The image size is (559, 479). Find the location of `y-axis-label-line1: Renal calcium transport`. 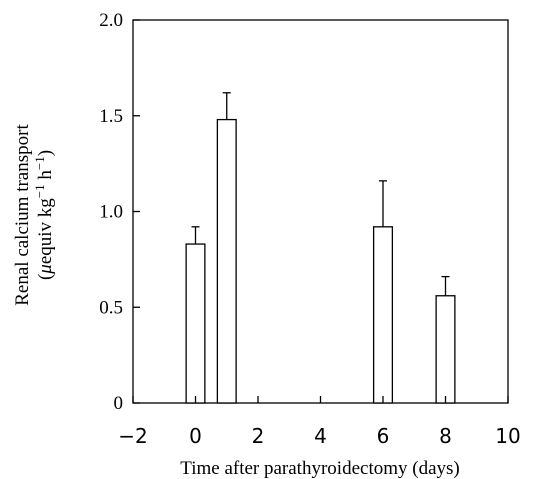

y-axis-label-line1: Renal calcium transport is located at coordinates (22, 215).